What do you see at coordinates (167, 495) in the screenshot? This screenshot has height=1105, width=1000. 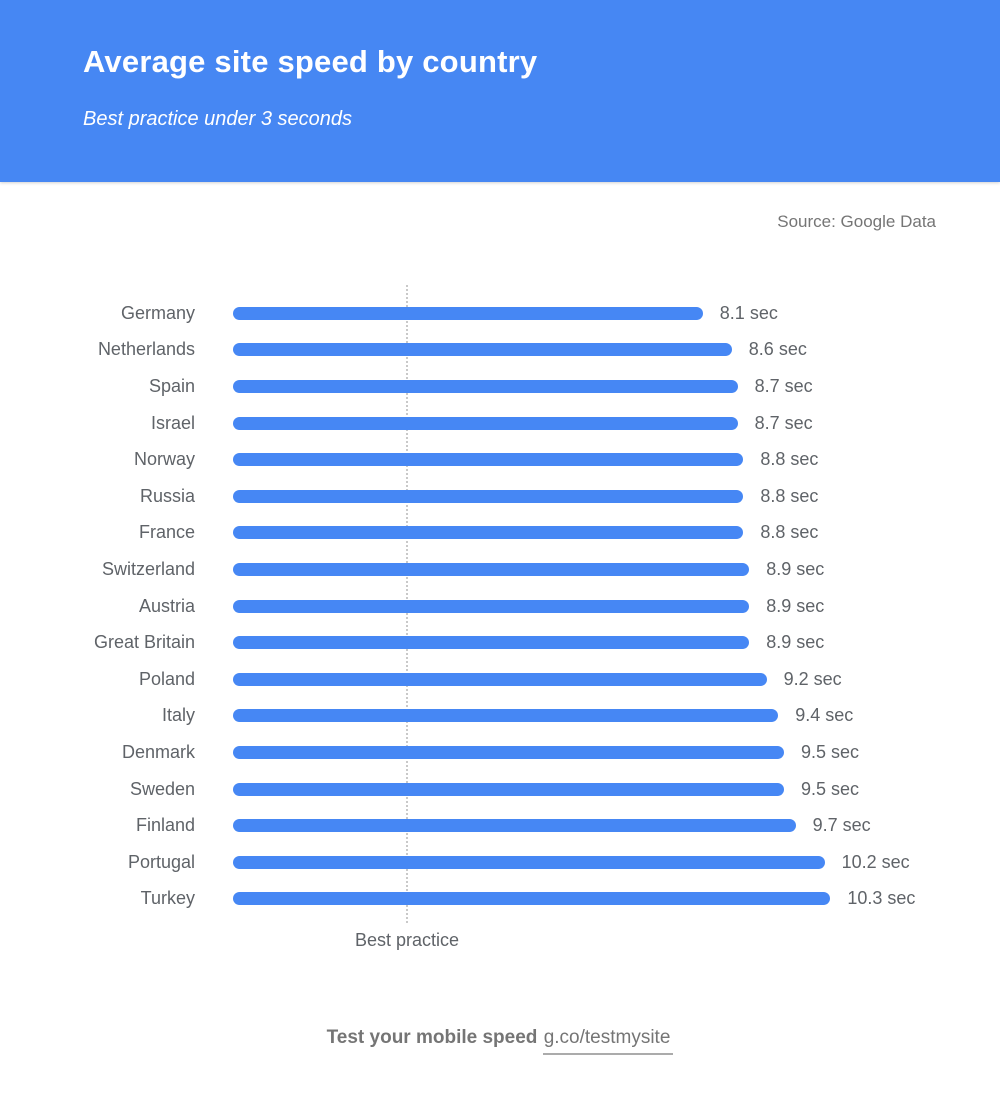 I see `country-label: Russia` at bounding box center [167, 495].